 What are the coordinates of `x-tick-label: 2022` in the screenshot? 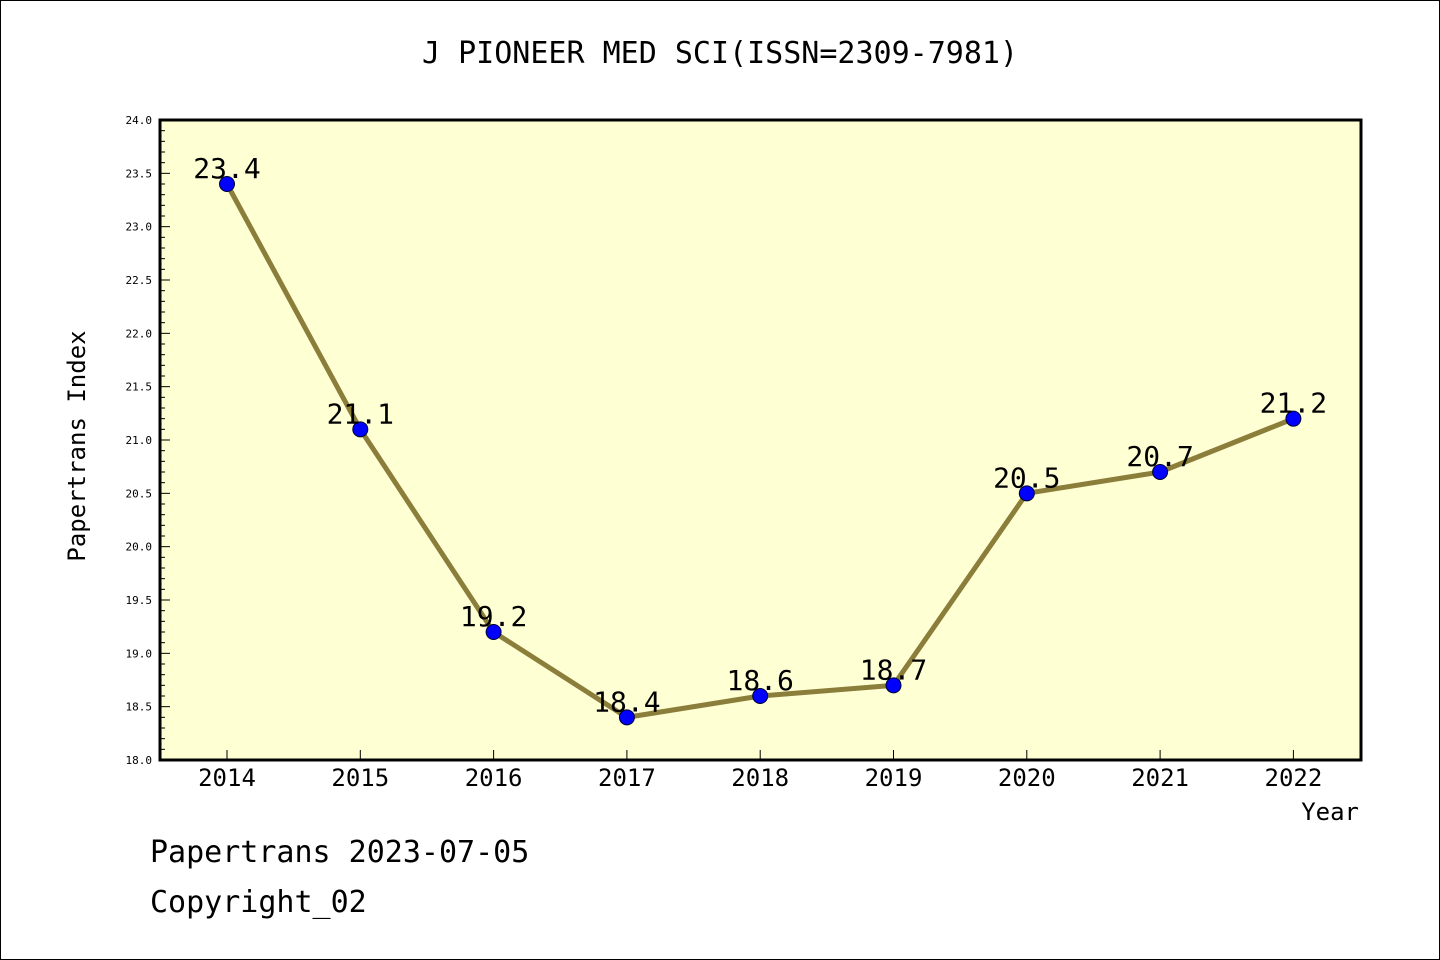 It's located at (1294, 778).